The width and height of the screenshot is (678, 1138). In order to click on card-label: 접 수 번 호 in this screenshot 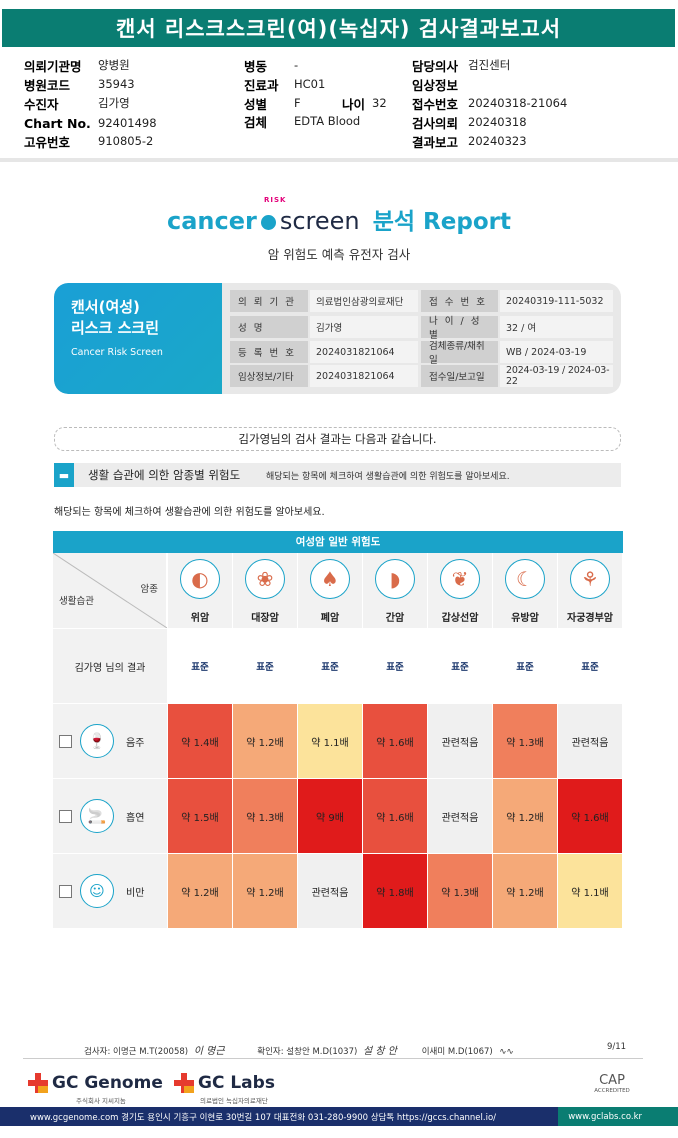, I will do `click(459, 301)`.